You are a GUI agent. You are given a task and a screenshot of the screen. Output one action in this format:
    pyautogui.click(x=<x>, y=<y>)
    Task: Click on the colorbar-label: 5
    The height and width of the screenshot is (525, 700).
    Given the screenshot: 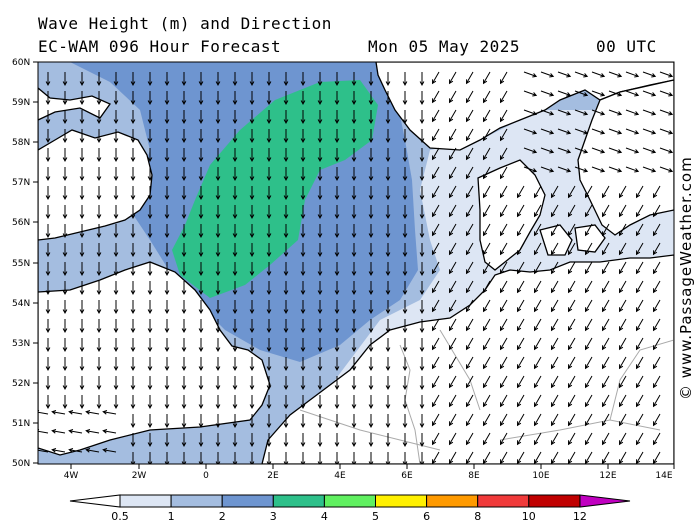 What is the action you would take?
    pyautogui.click(x=375, y=516)
    